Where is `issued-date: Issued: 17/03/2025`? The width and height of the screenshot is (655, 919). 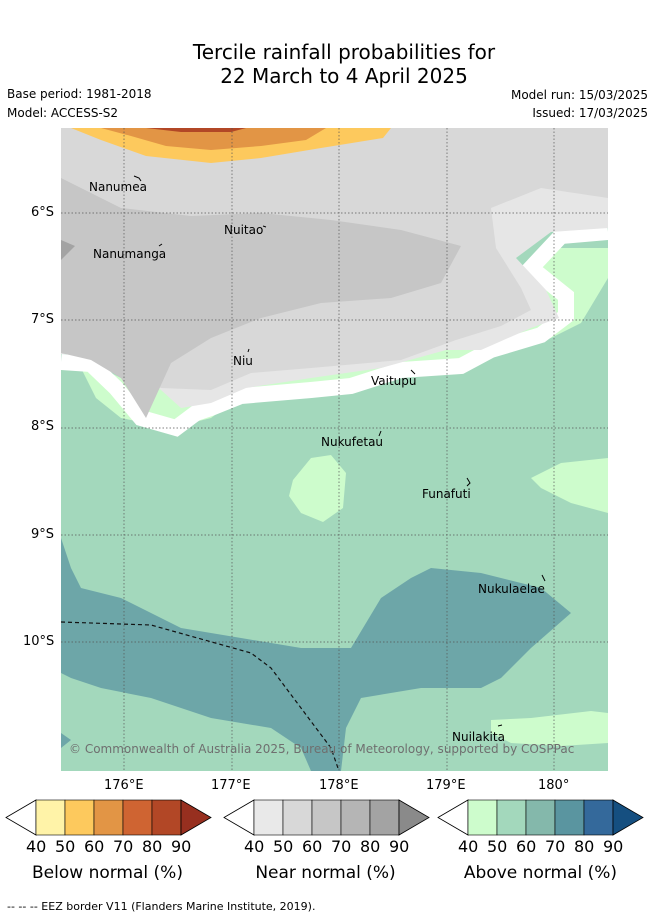
issued-date: Issued: 17/03/2025 is located at coordinates (590, 113).